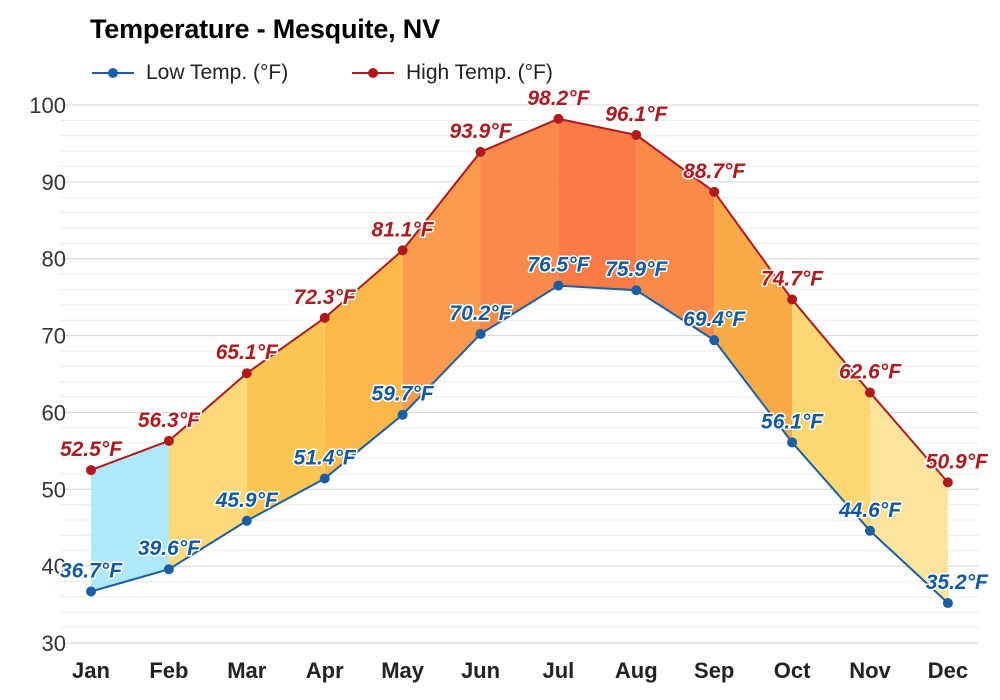 The height and width of the screenshot is (700, 1000). I want to click on low-point-jun, so click(480, 334).